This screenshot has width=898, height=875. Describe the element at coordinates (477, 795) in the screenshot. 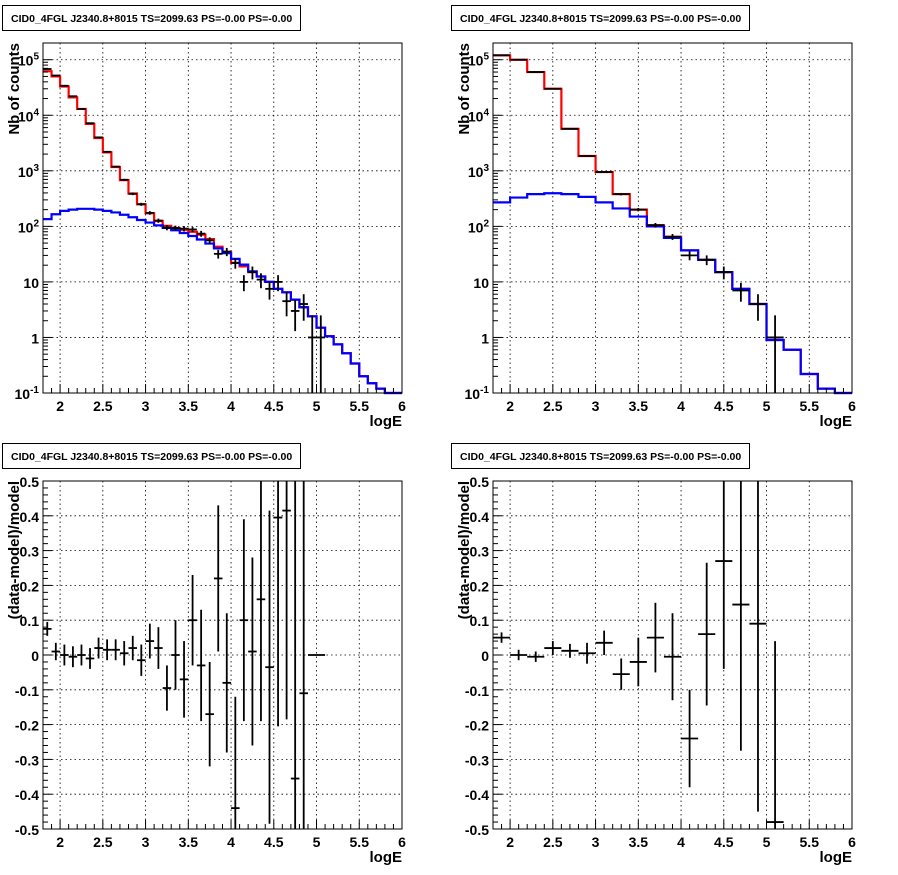

I see `y-tick-label: -0.4` at that location.